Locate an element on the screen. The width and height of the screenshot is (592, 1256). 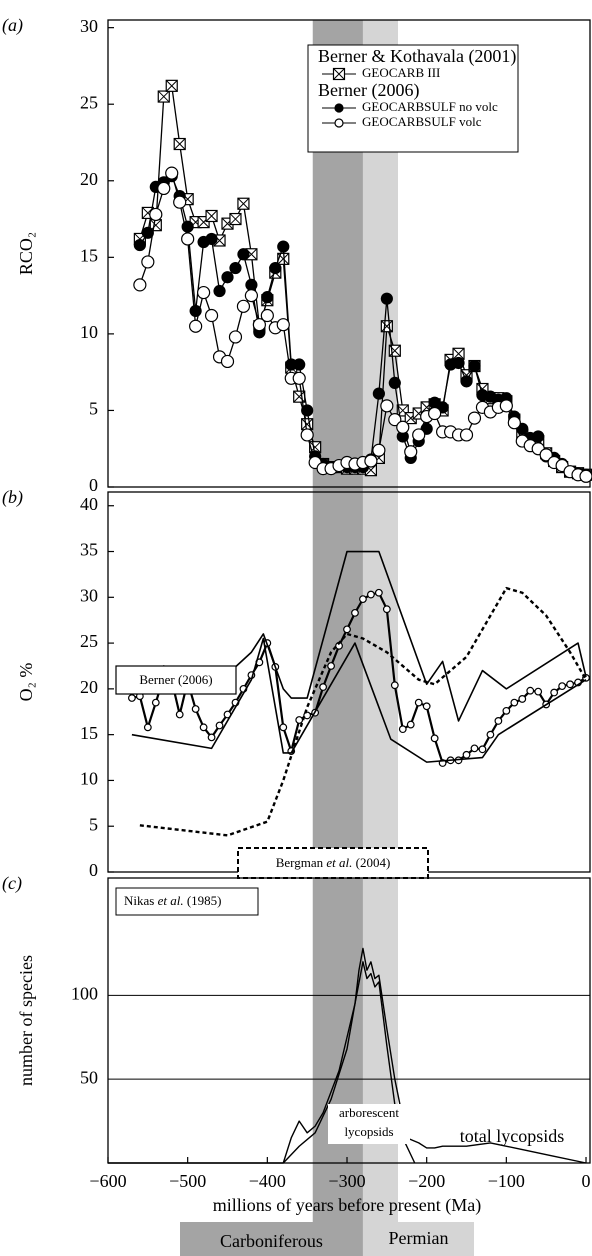
x-tick-label: −500 is located at coordinates (187, 1181).